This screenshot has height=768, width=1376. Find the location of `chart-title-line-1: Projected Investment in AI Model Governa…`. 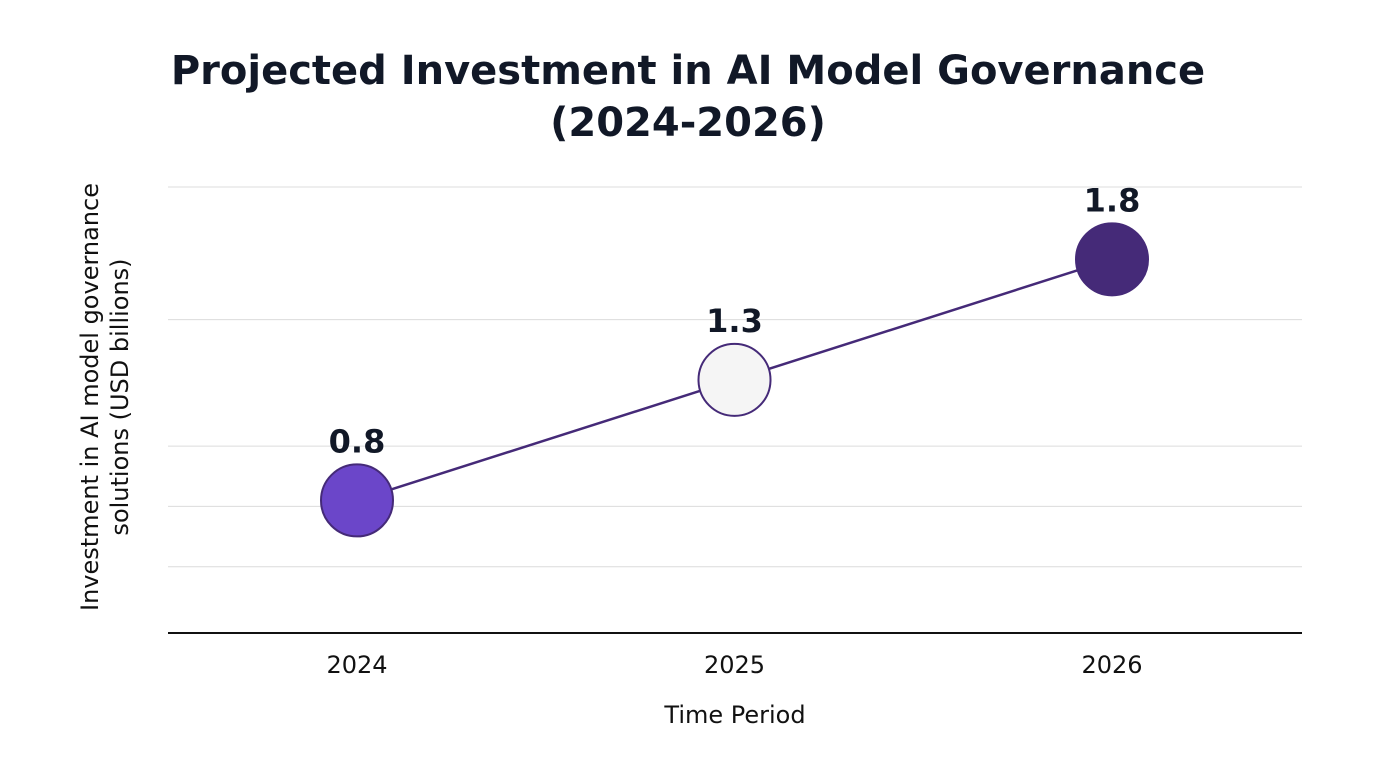

chart-title-line-1: Projected Investment in AI Model Governa… is located at coordinates (688, 71).